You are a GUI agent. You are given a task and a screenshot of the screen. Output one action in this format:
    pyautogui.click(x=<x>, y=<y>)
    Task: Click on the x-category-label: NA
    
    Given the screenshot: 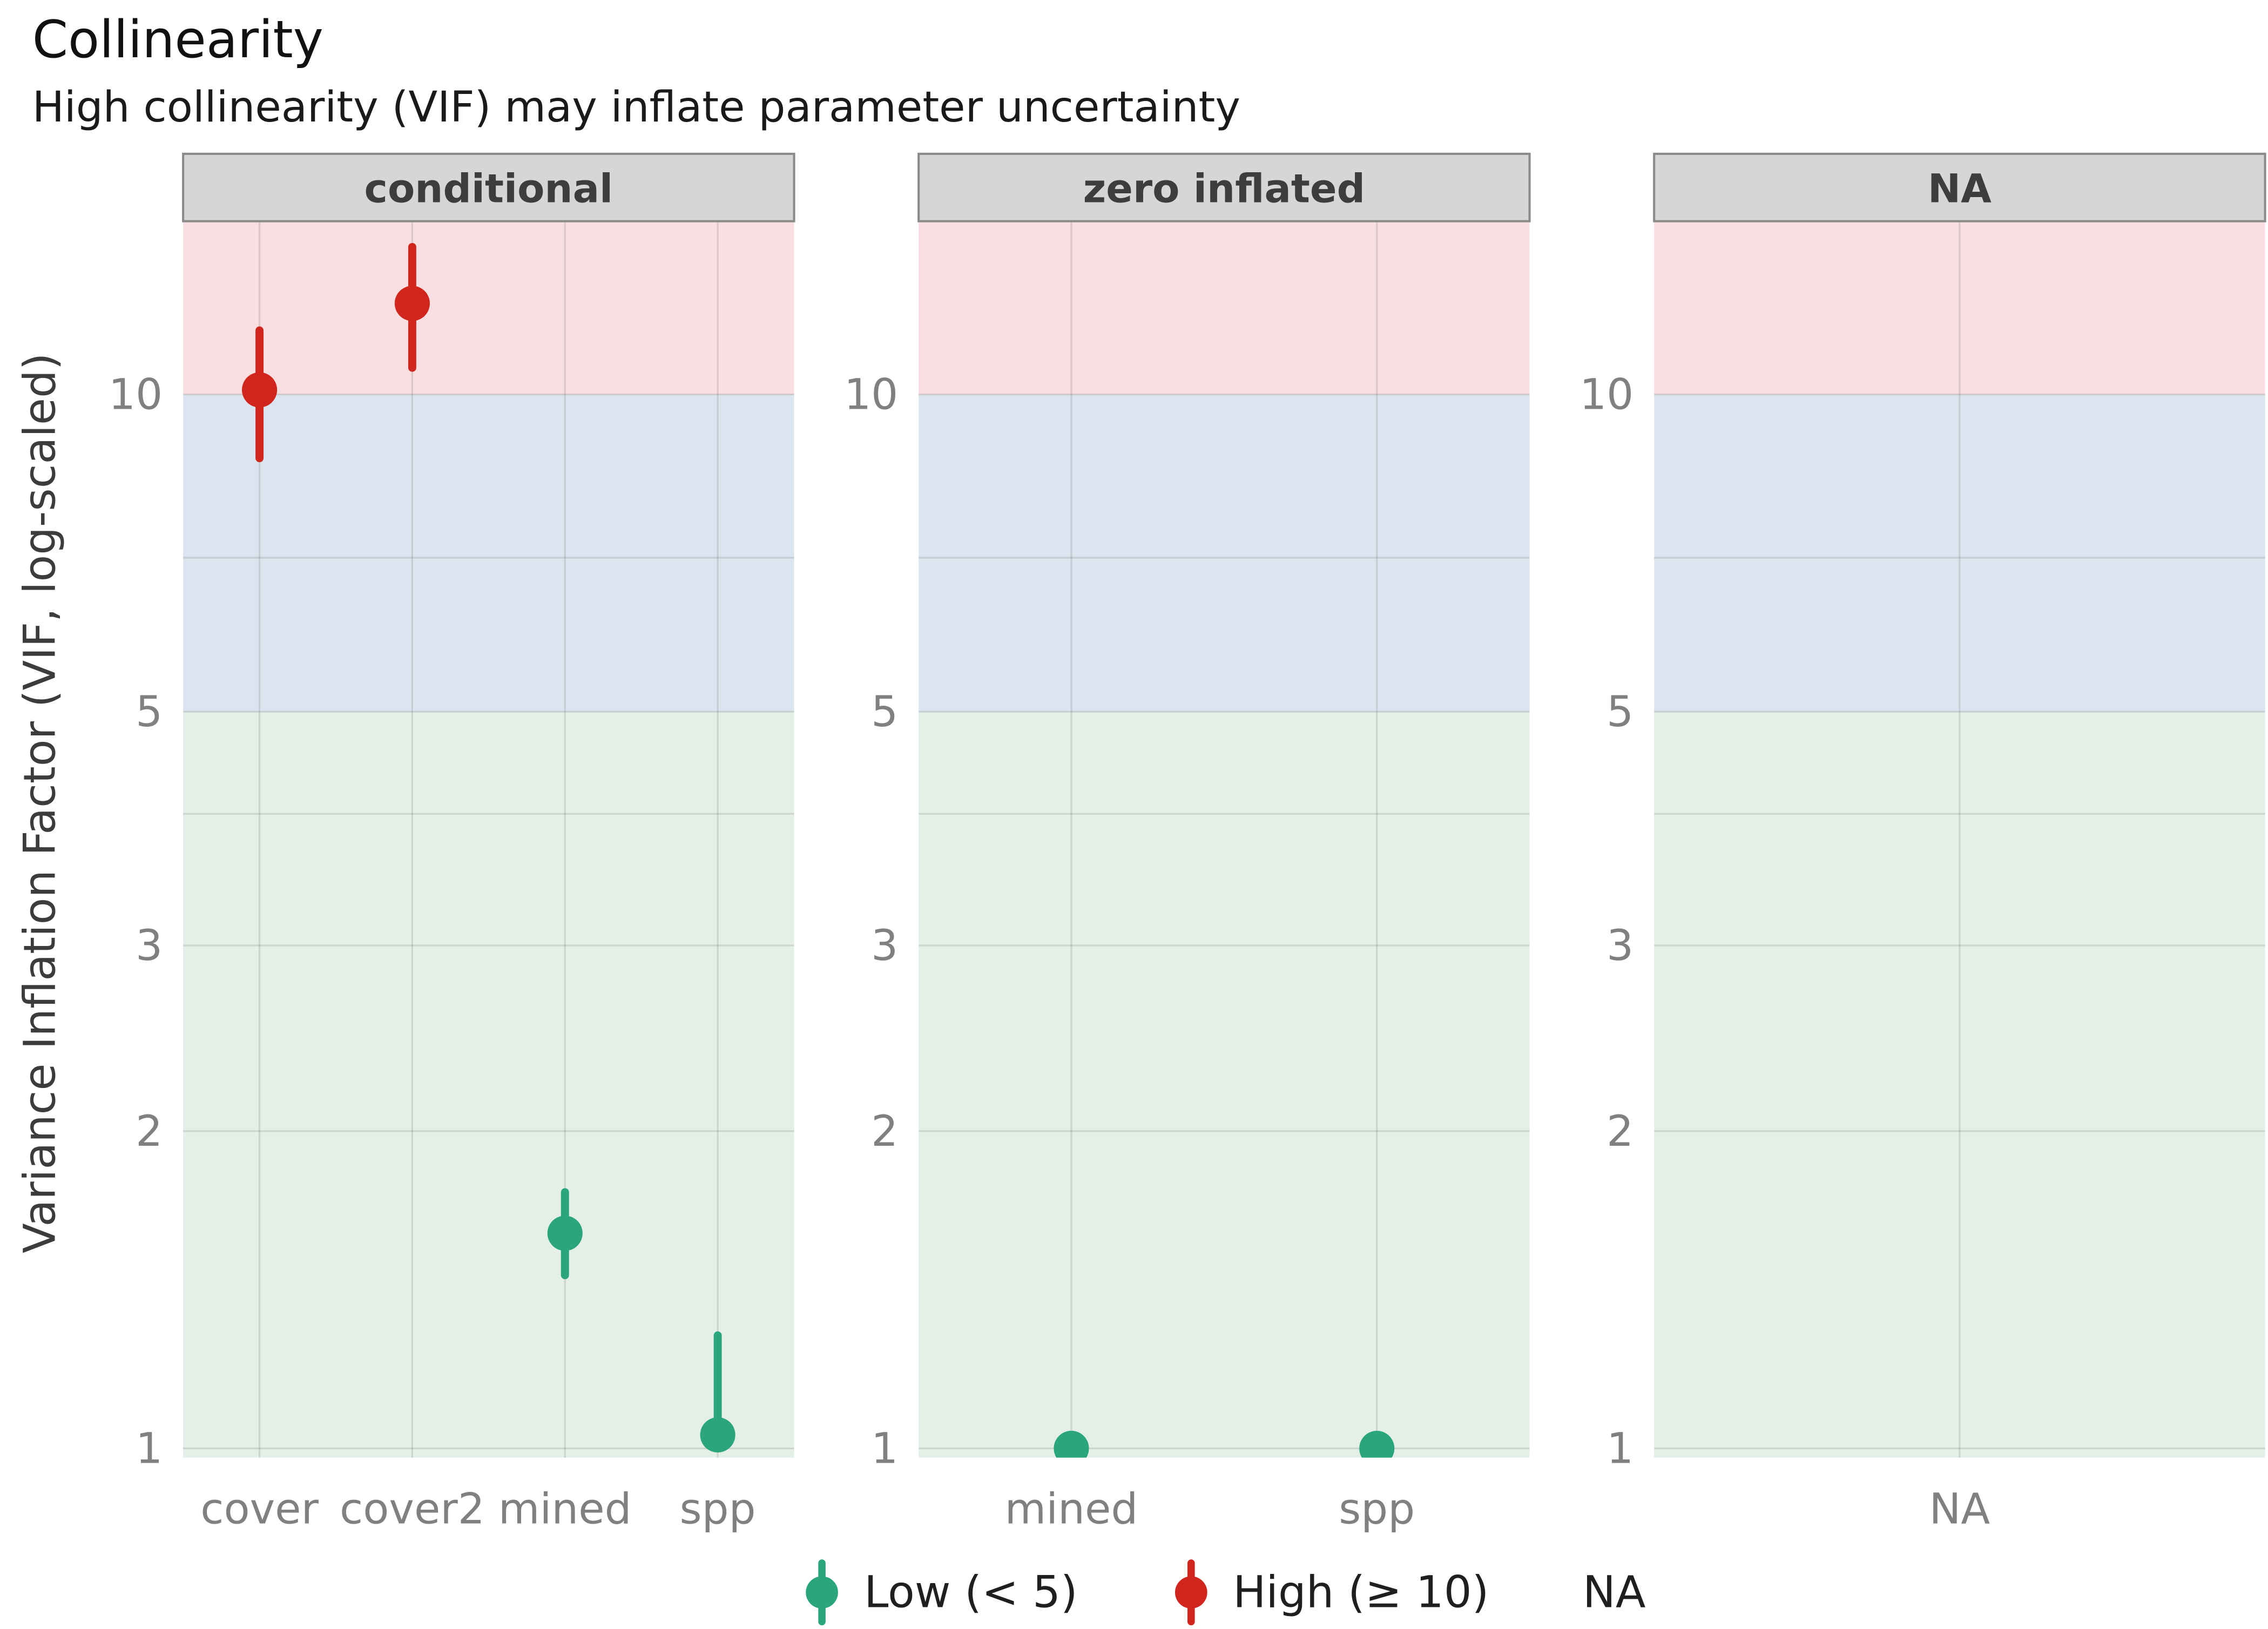 What is the action you would take?
    pyautogui.click(x=1960, y=1509)
    